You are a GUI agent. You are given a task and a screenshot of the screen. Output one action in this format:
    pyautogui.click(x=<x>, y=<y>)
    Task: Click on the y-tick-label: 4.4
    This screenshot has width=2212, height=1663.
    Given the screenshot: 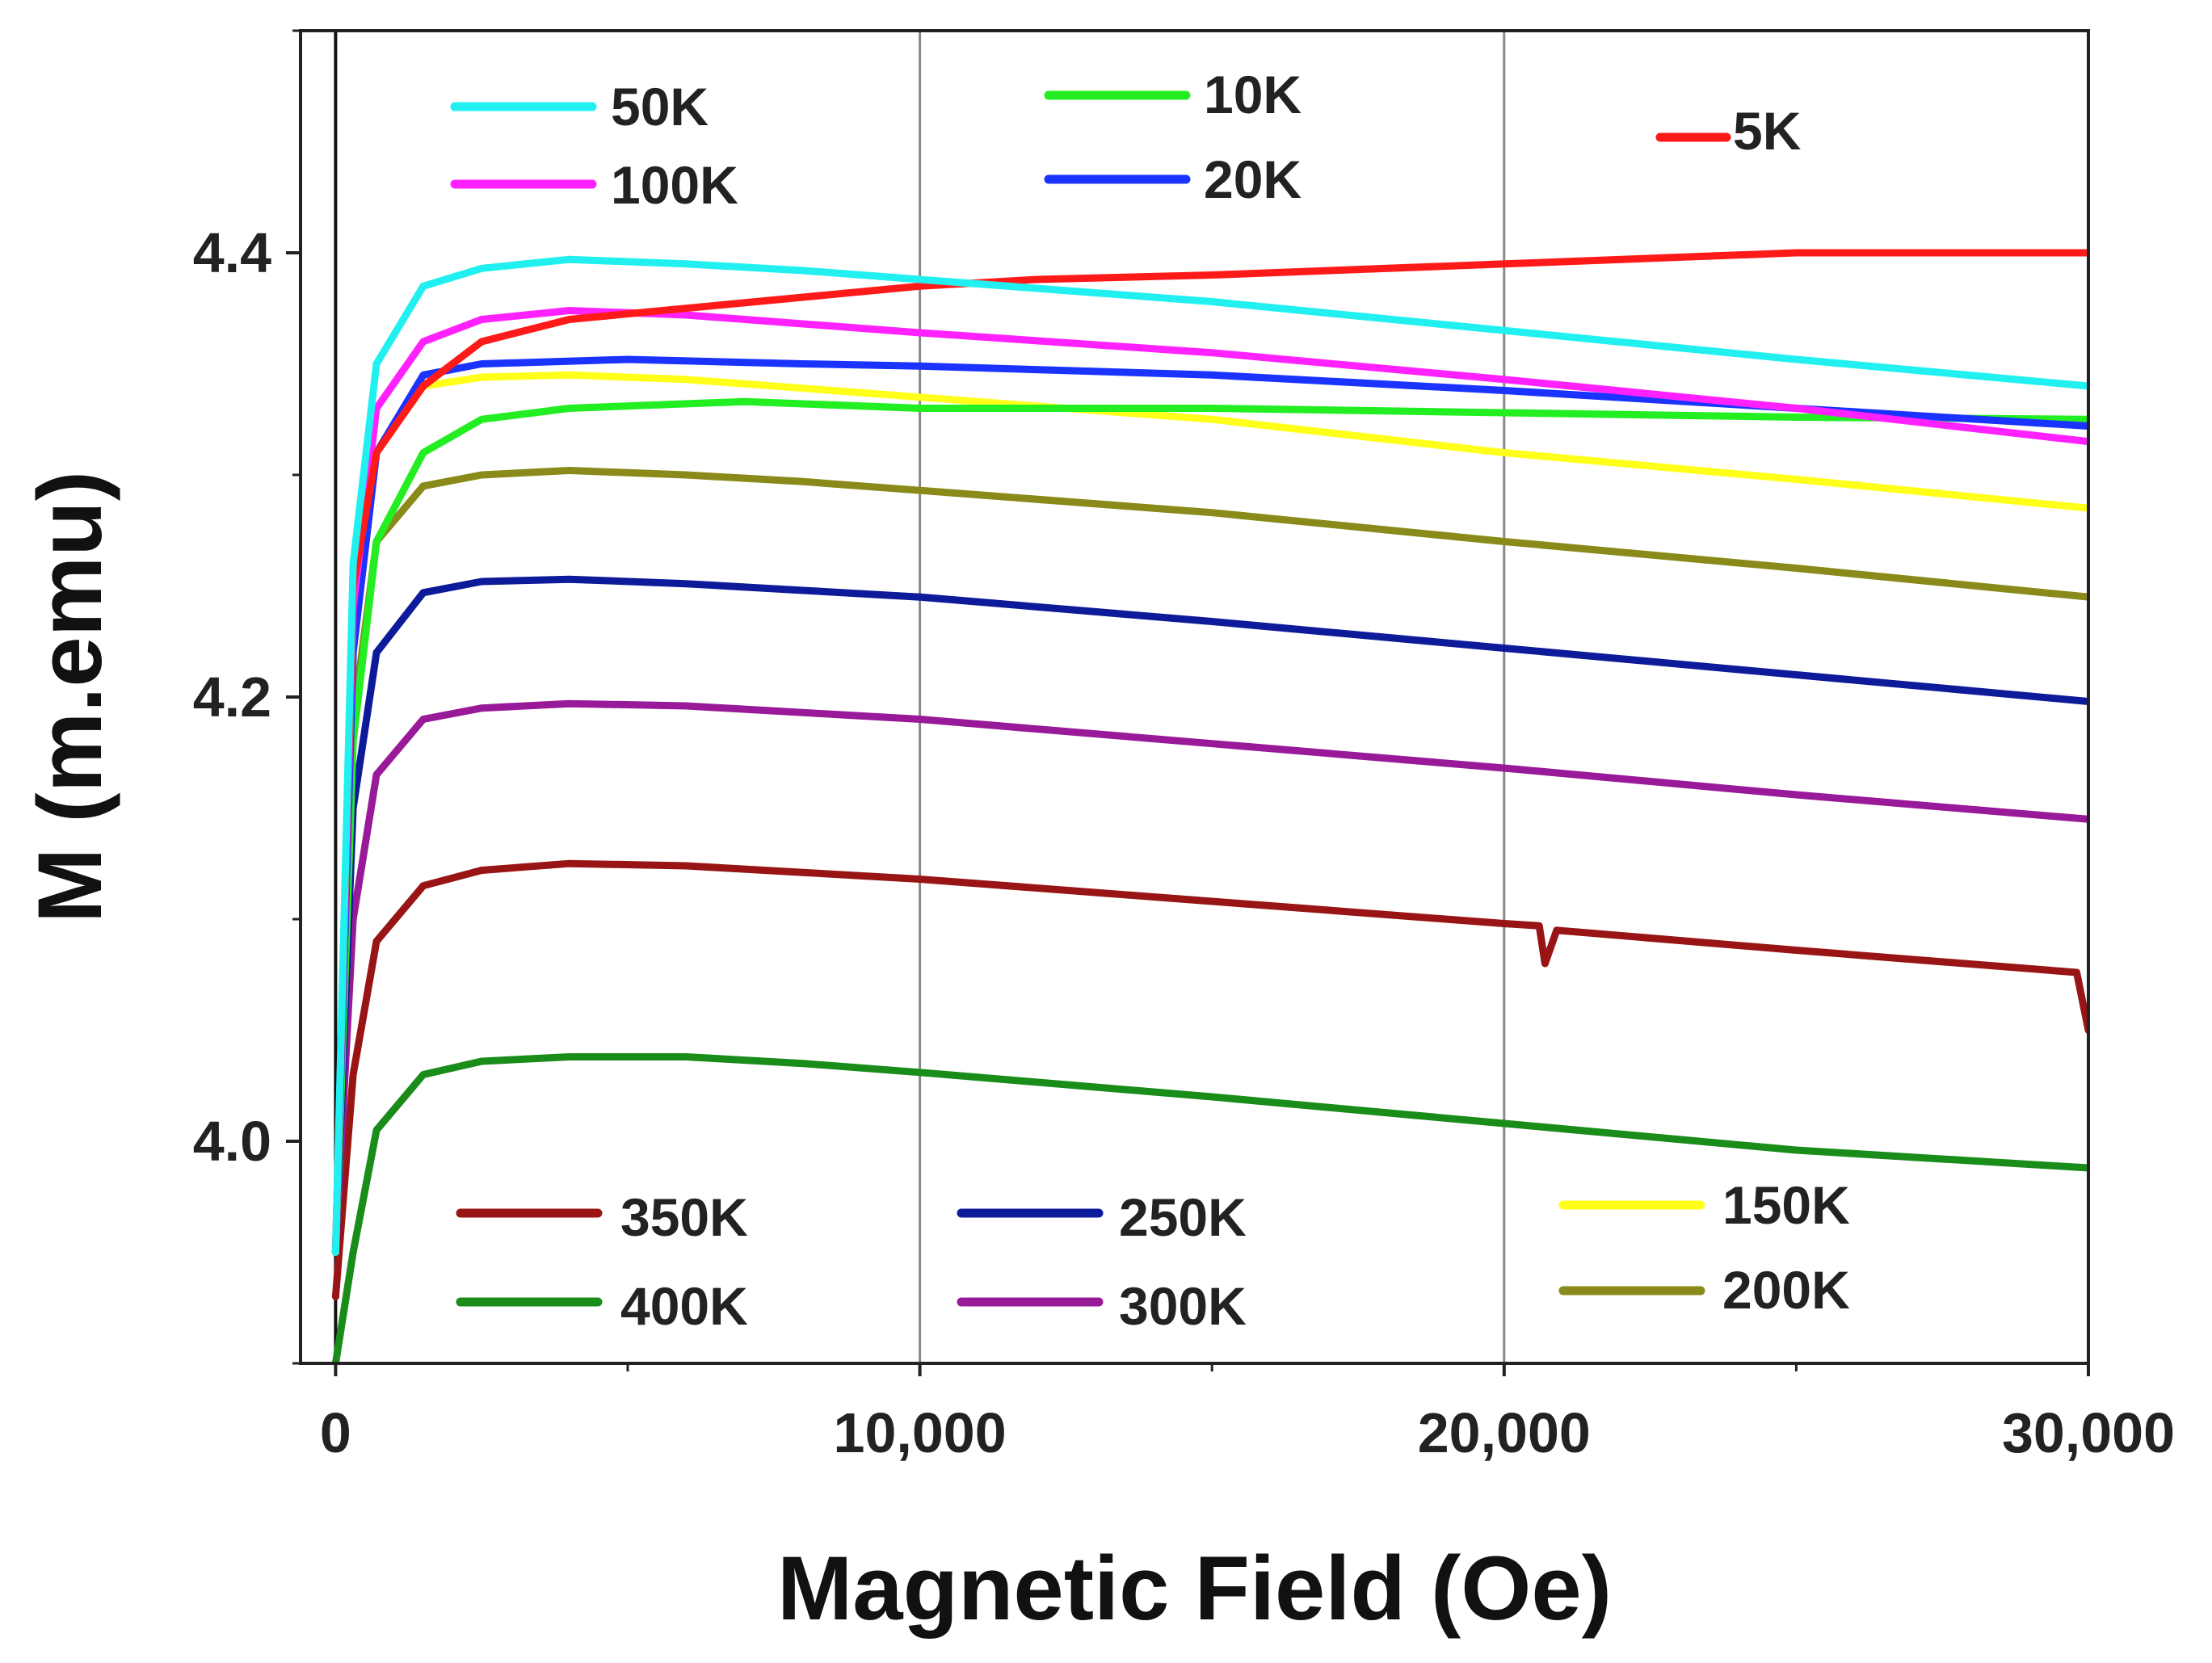 What is the action you would take?
    pyautogui.click(x=232, y=252)
    